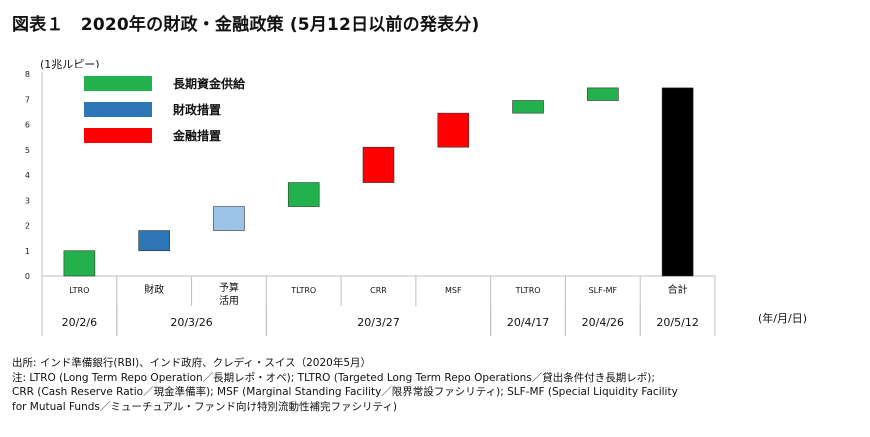 The image size is (870, 437). Describe the element at coordinates (246, 25) in the screenshot. I see `chart-title: 図表１ 2020年の財政・金融政策 (5月12日以前の発表分)` at that location.